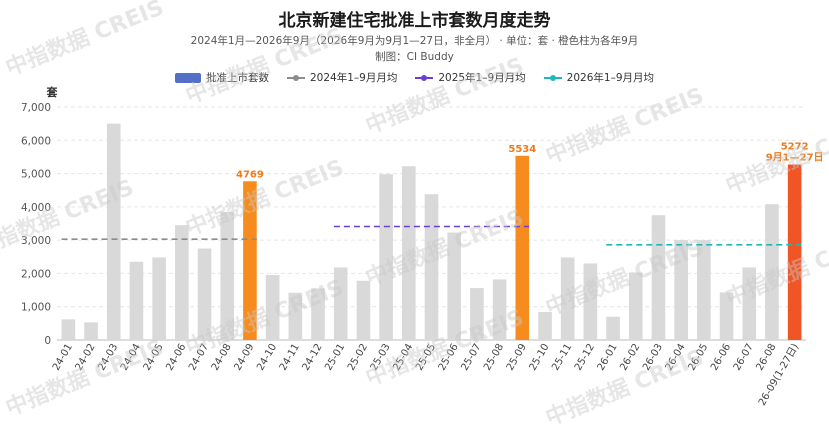 The image size is (829, 432). Describe the element at coordinates (199, 357) in the screenshot. I see `x-tick-label: 24-07` at that location.